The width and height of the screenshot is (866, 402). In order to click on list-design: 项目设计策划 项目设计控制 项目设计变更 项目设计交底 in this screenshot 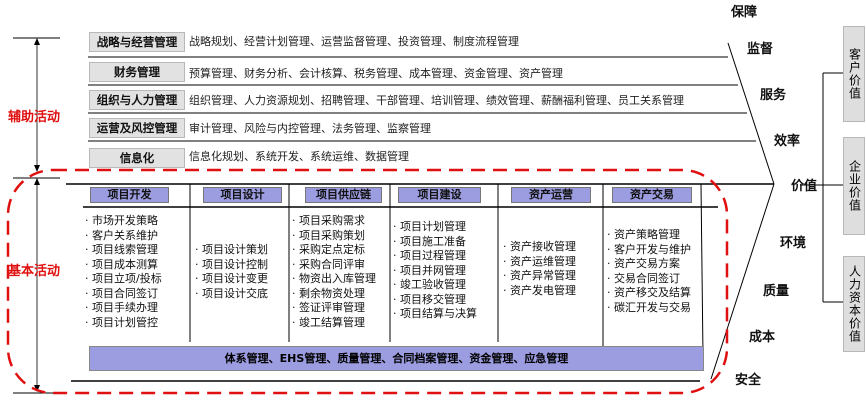, I will do `click(231, 272)`.